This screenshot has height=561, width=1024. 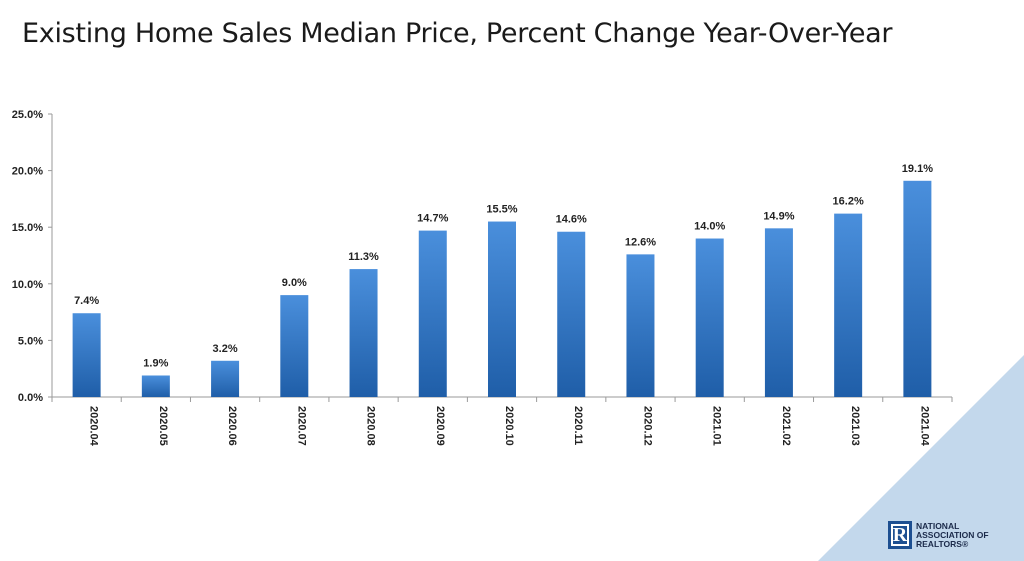 What do you see at coordinates (163, 426) in the screenshot?
I see `x-tick-label: 2020.05` at bounding box center [163, 426].